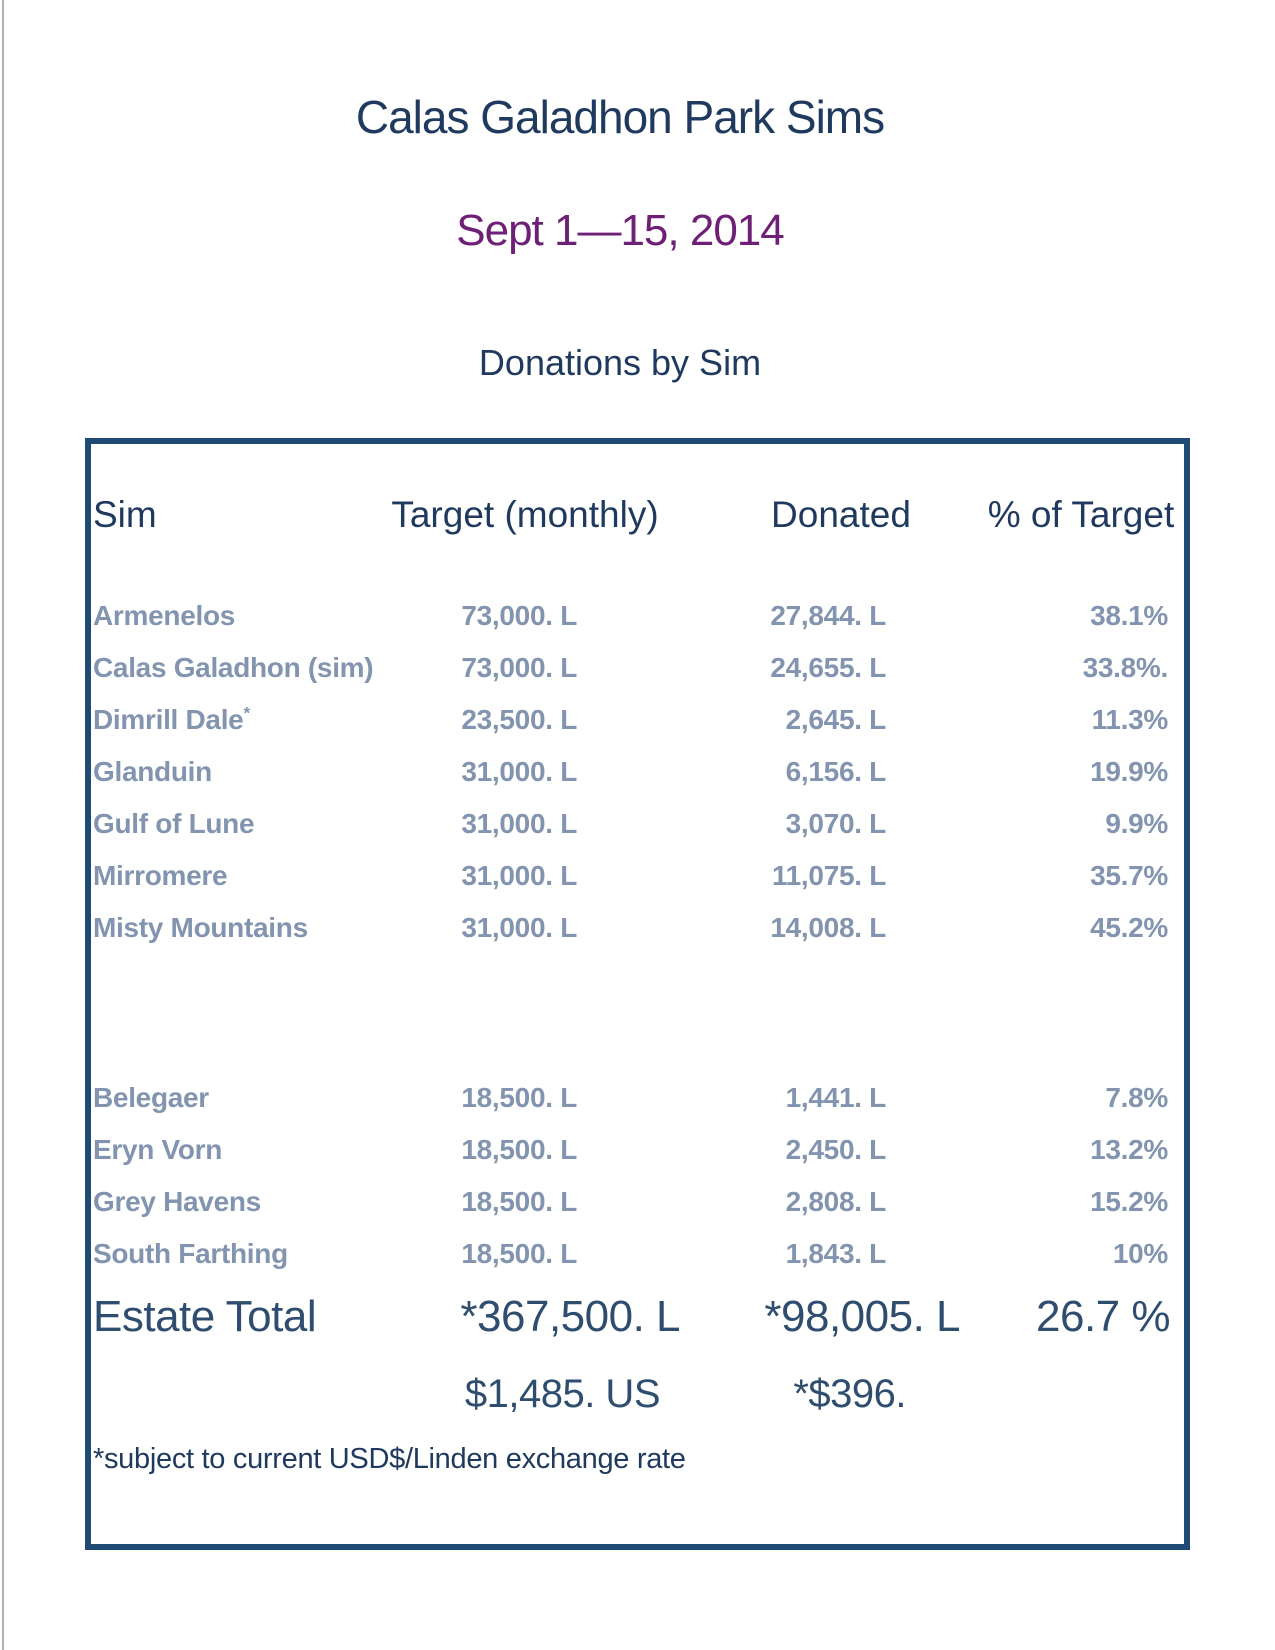 The height and width of the screenshot is (1650, 1275). I want to click on sim-name-text: Gulf of Lune, so click(174, 823).